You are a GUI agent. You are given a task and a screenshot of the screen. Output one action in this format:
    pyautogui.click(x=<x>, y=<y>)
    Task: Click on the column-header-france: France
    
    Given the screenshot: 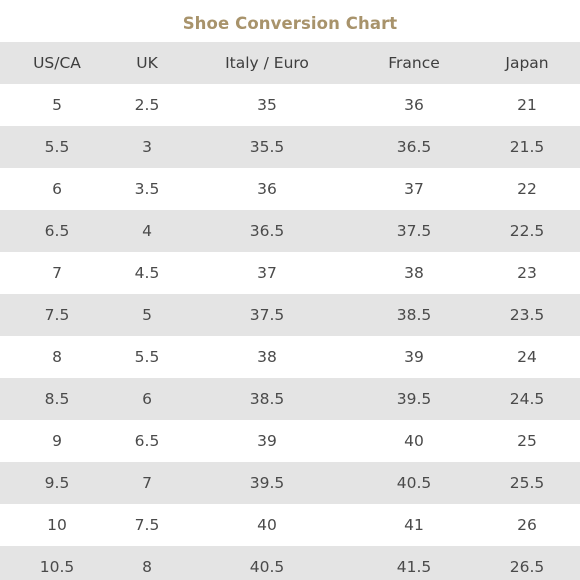 What is the action you would take?
    pyautogui.click(x=414, y=63)
    